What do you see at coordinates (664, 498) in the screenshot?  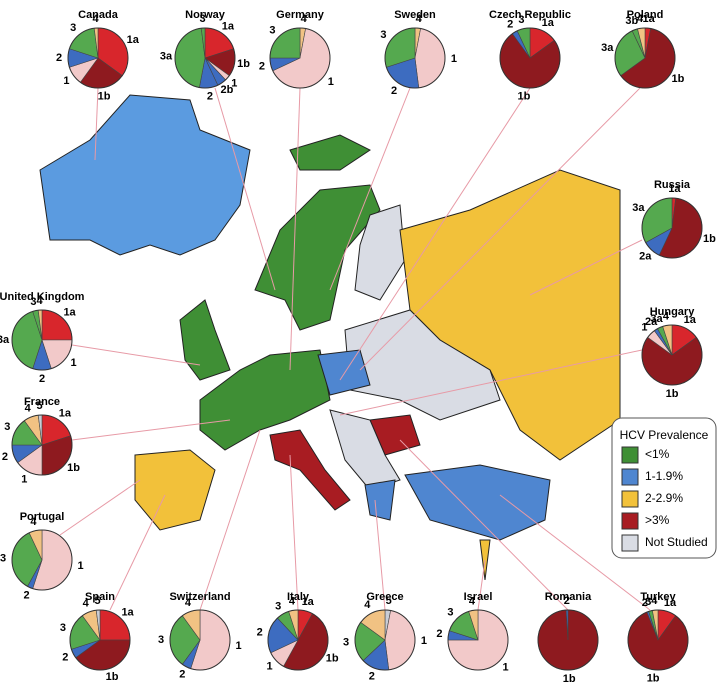 I see `legend-label: 2-2.9%` at bounding box center [664, 498].